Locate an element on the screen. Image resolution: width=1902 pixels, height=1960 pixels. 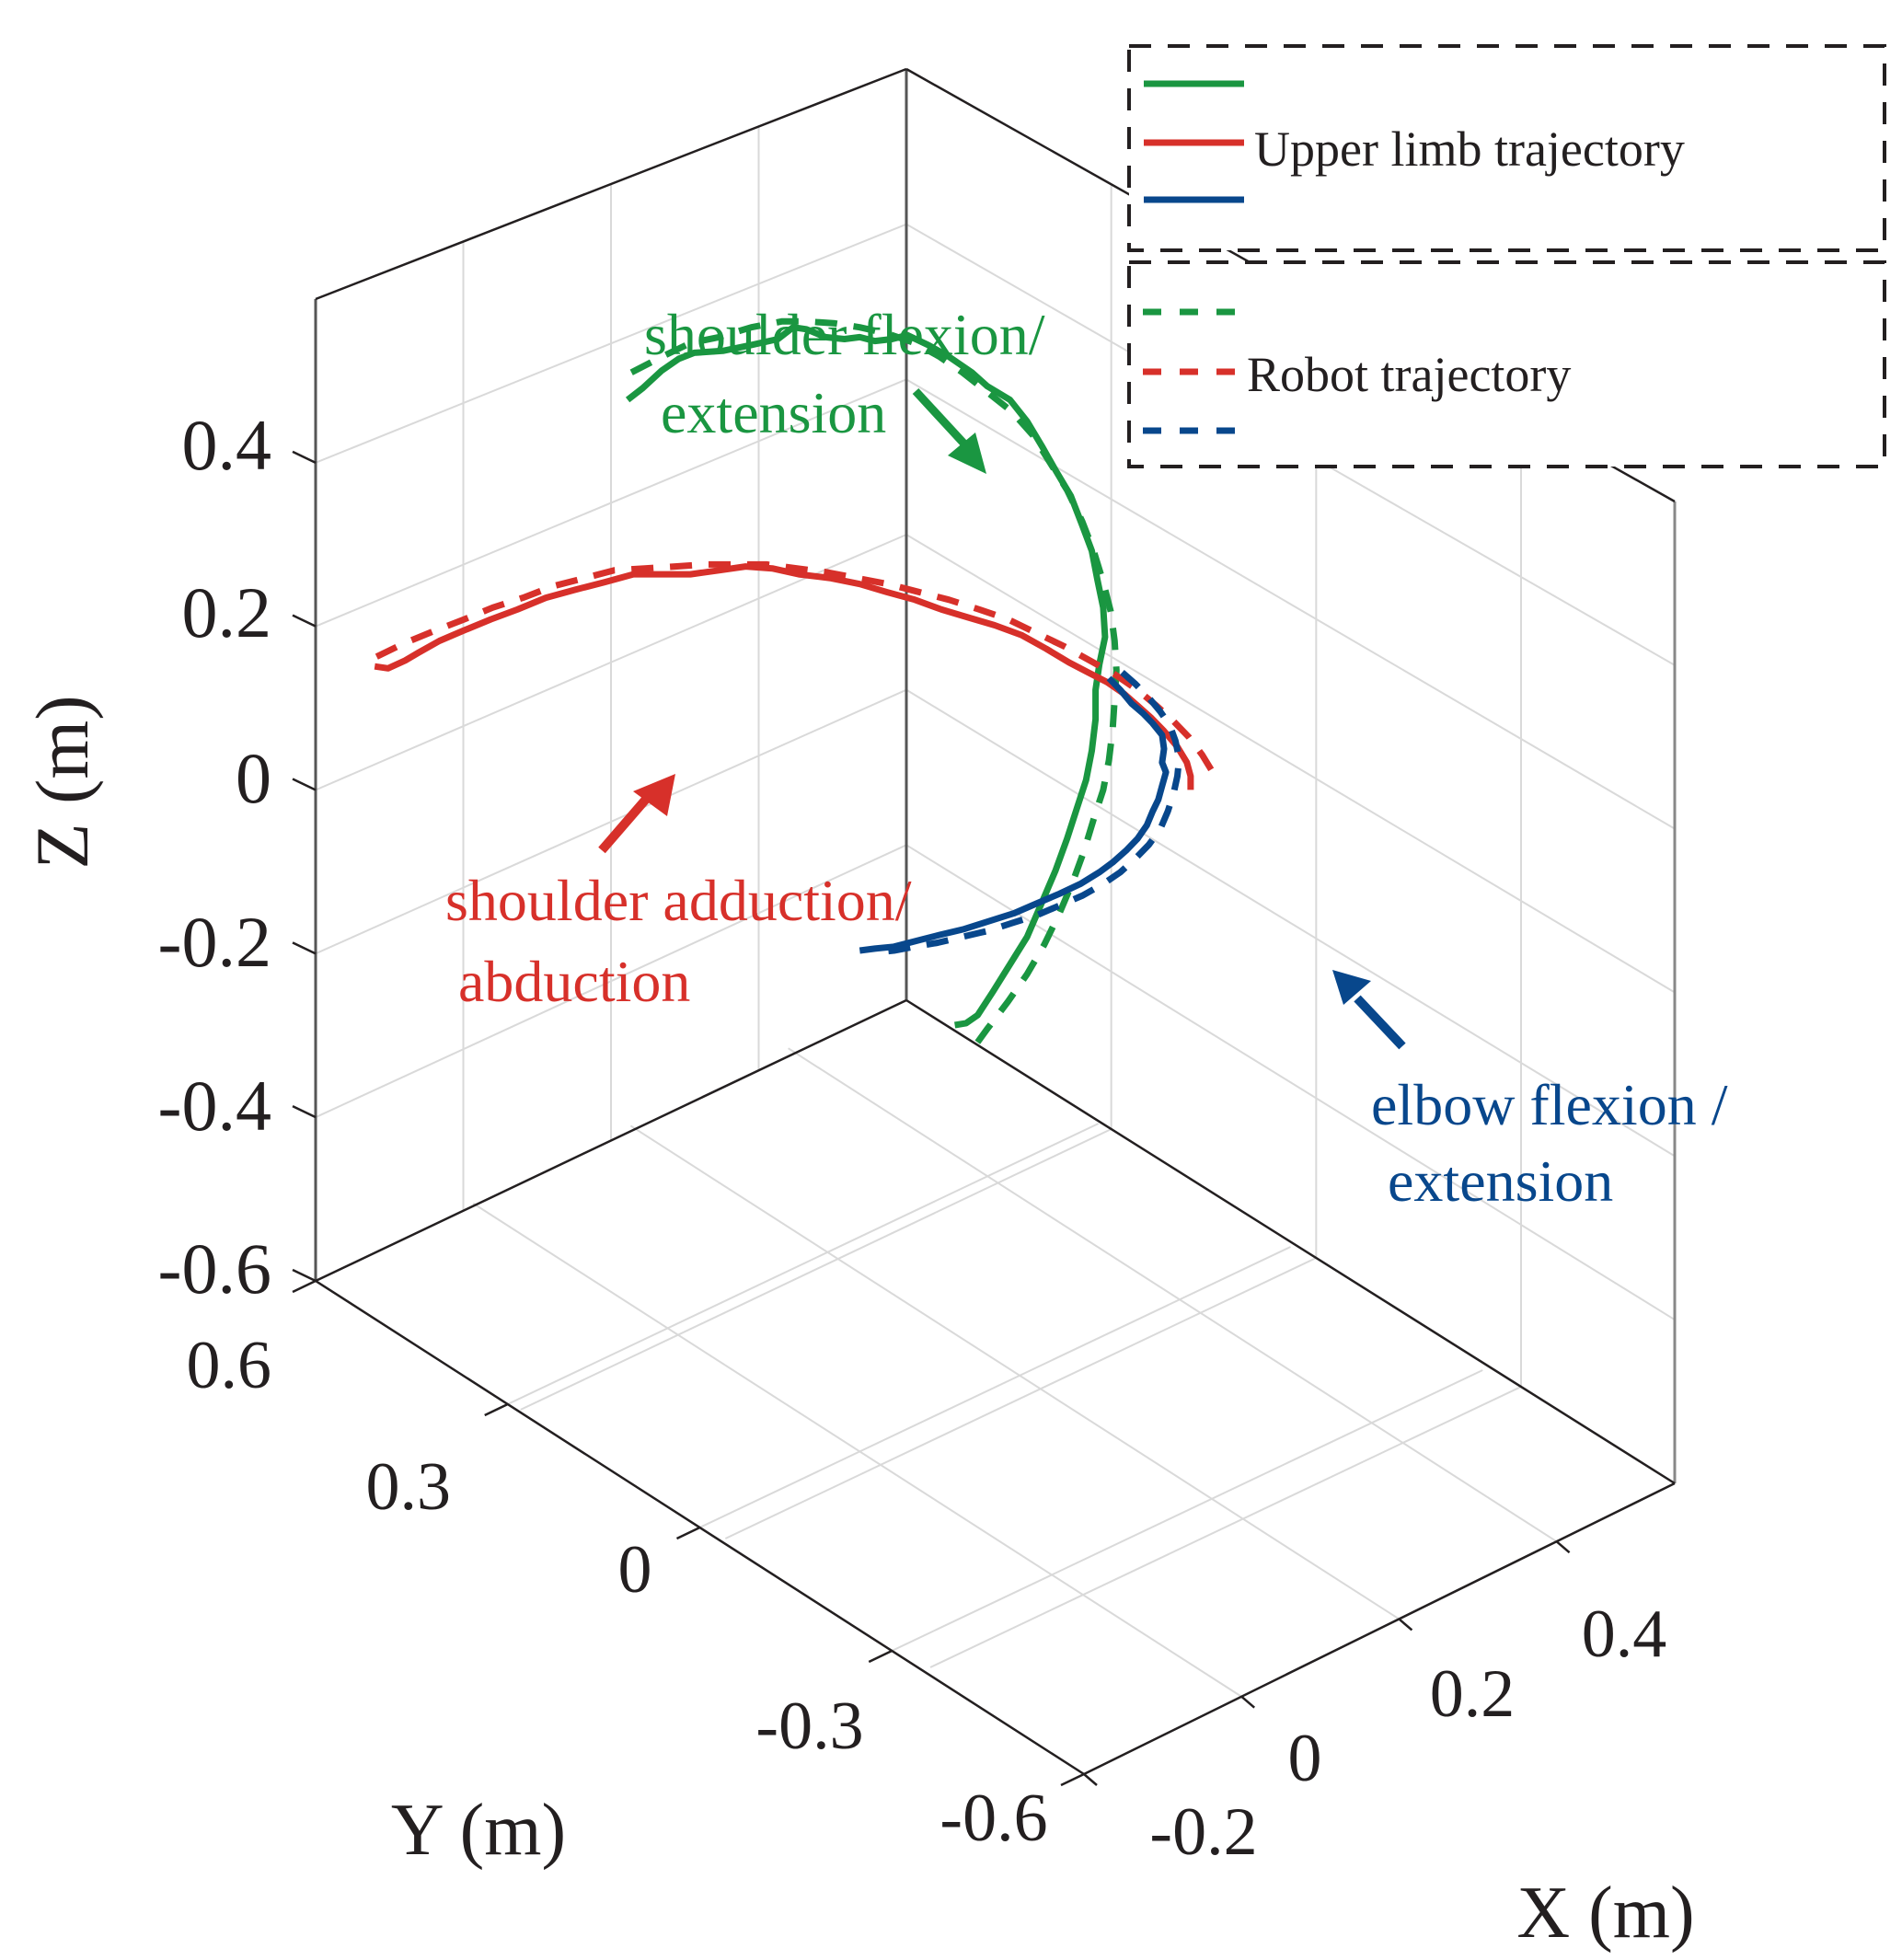
series-green-solid is located at coordinates (867, 676).